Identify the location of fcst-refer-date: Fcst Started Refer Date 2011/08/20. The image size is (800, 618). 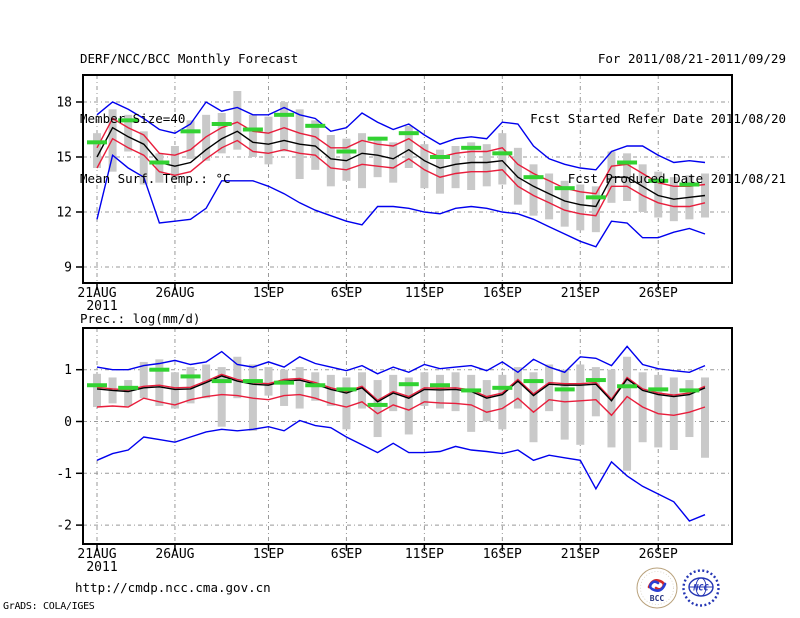
(658, 118).